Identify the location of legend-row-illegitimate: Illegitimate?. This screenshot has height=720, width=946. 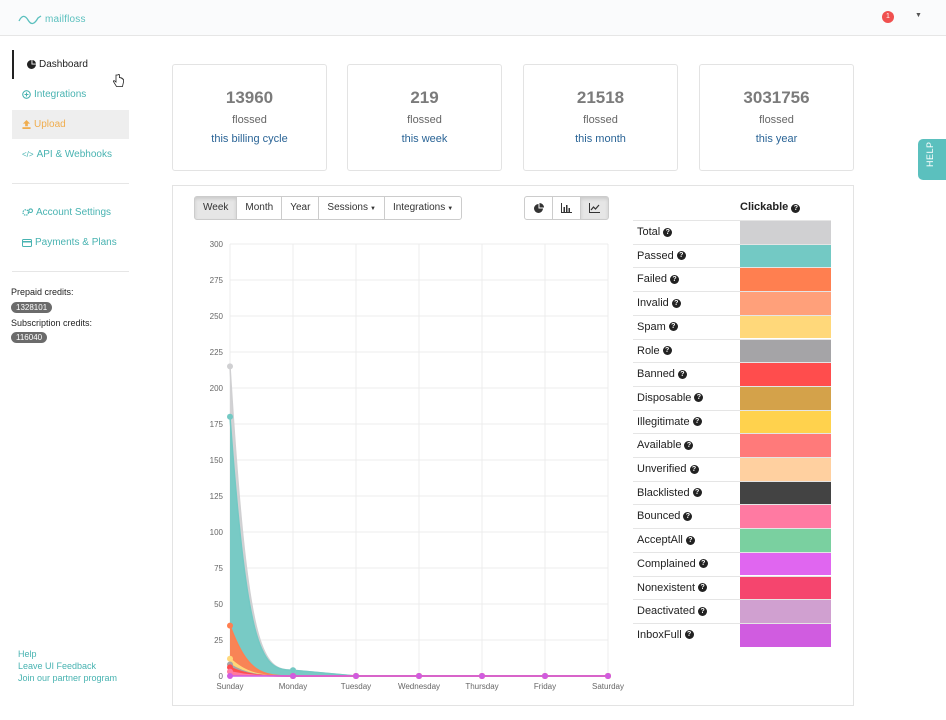
(732, 421).